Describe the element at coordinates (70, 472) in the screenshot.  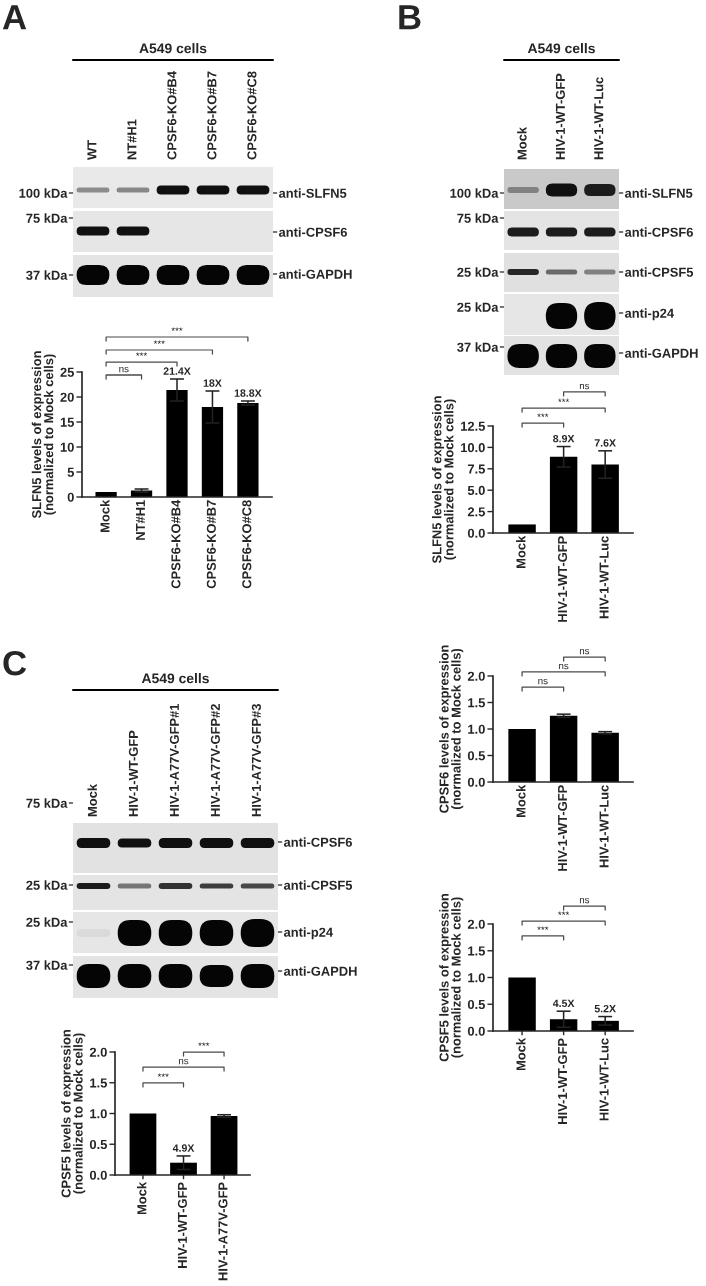
I see `y-tick-label: 5` at that location.